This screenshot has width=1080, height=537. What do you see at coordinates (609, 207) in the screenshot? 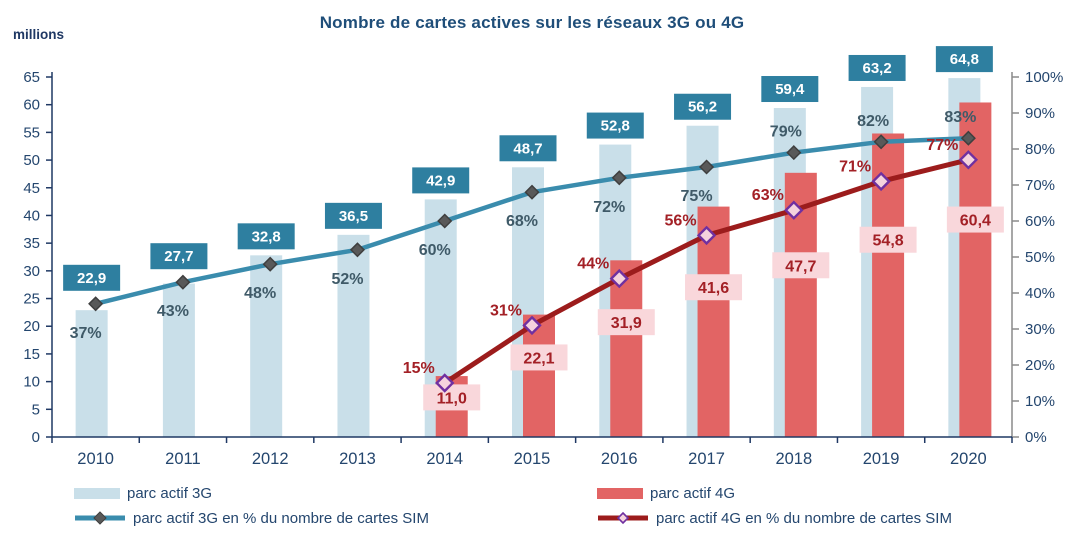
I see `pct-label-3g-2016: 72%` at bounding box center [609, 207].